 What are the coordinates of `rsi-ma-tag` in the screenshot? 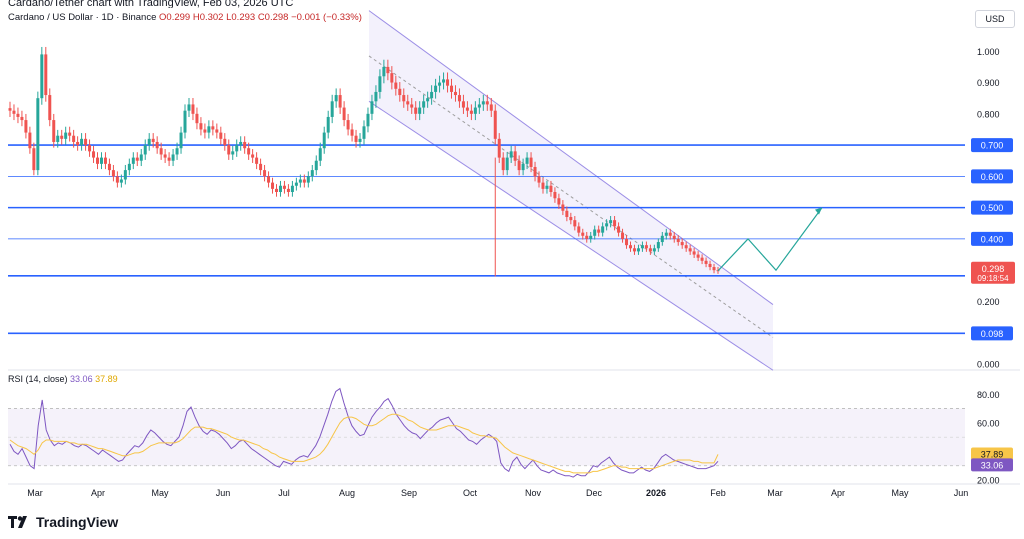 It's located at (992, 454).